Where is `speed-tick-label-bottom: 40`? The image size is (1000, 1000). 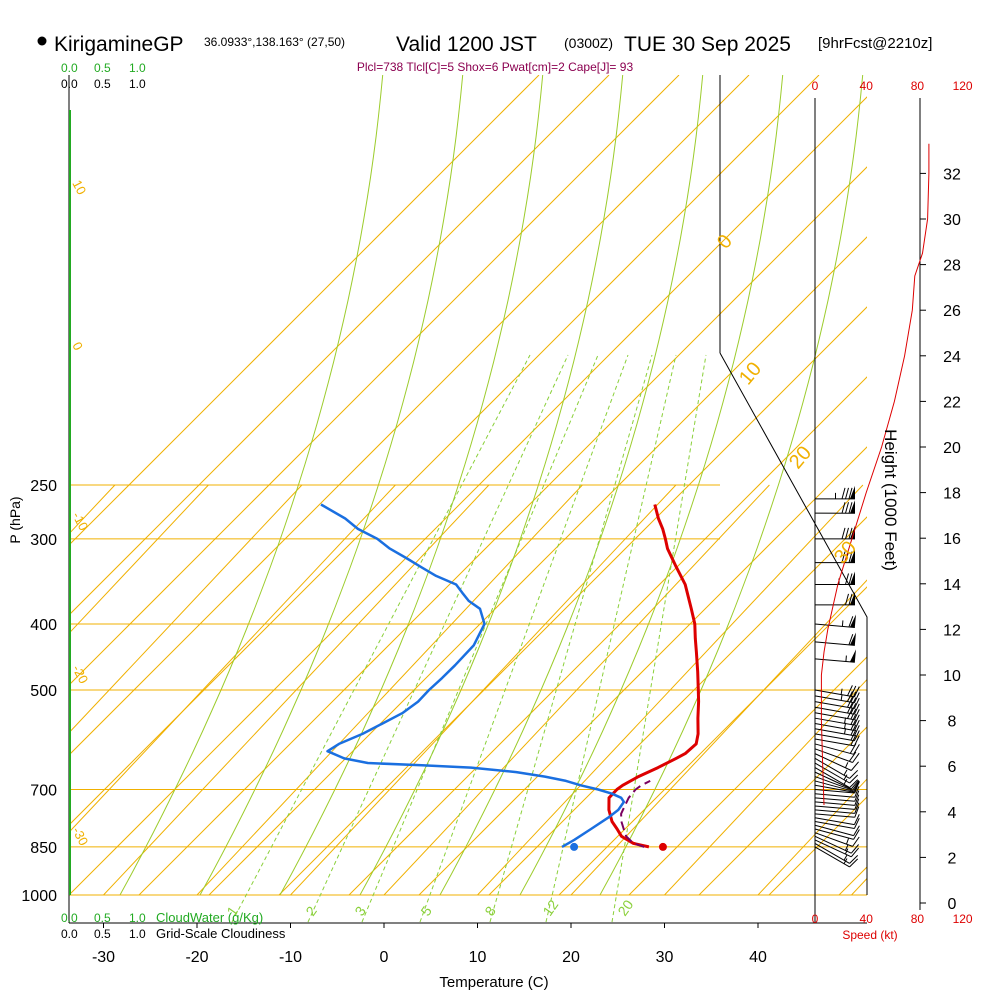
speed-tick-label-bottom: 40 is located at coordinates (867, 919).